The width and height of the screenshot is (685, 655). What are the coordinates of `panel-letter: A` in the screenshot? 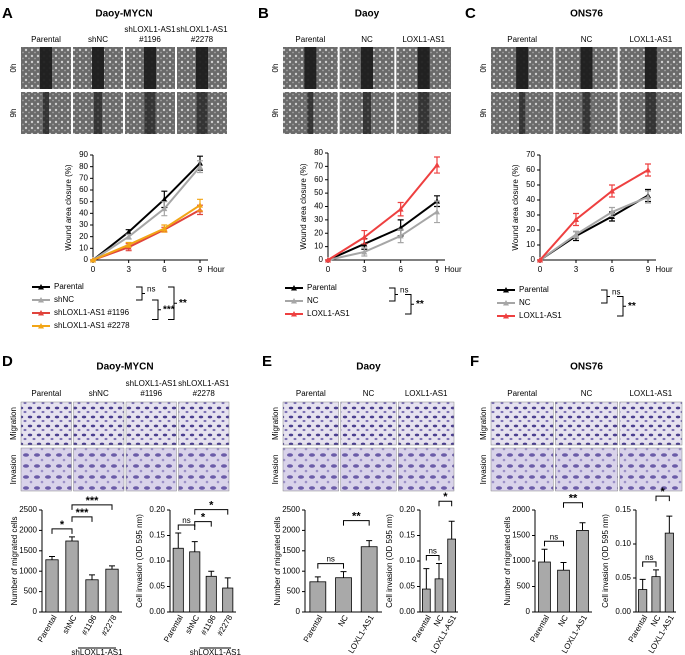 It's located at (7, 13).